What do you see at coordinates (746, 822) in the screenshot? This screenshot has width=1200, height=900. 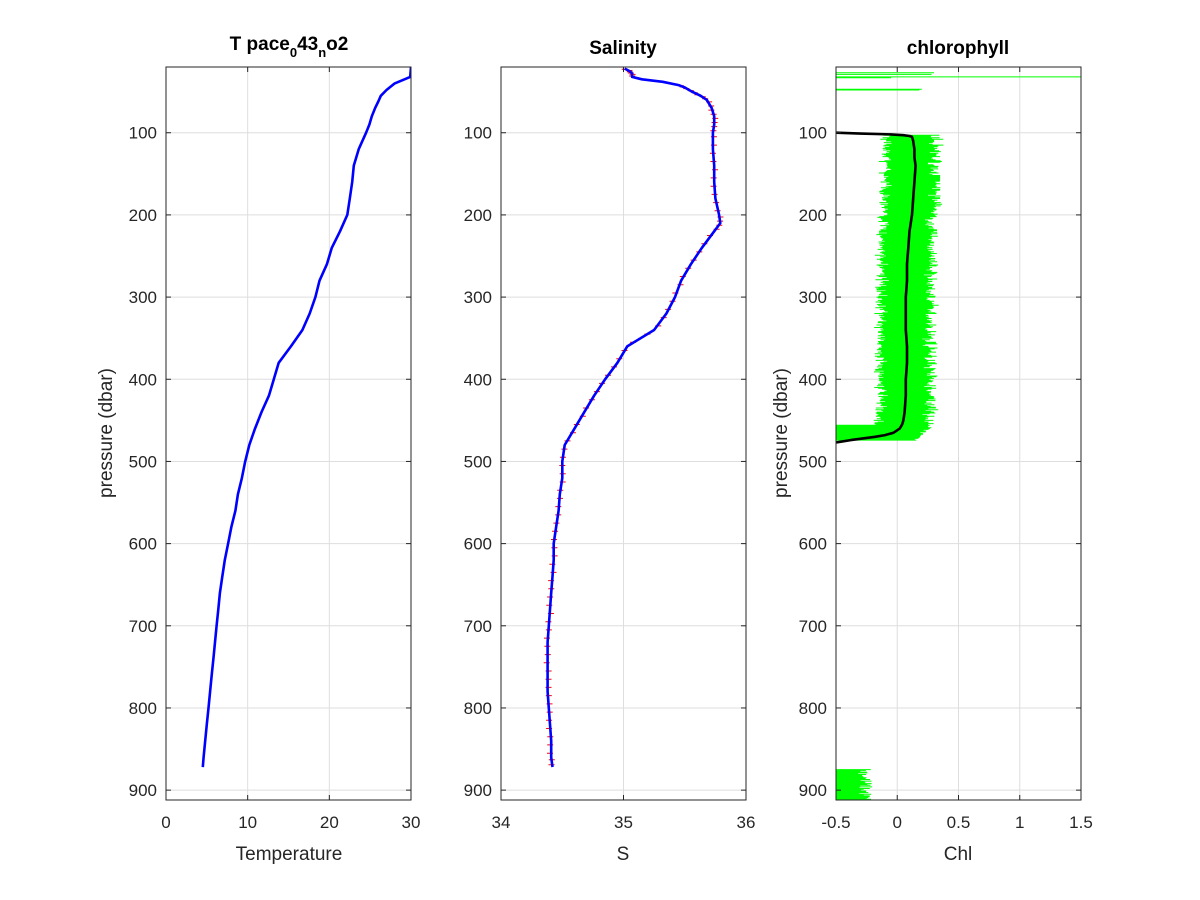 I see `salinity-xtick-label: 36` at bounding box center [746, 822].